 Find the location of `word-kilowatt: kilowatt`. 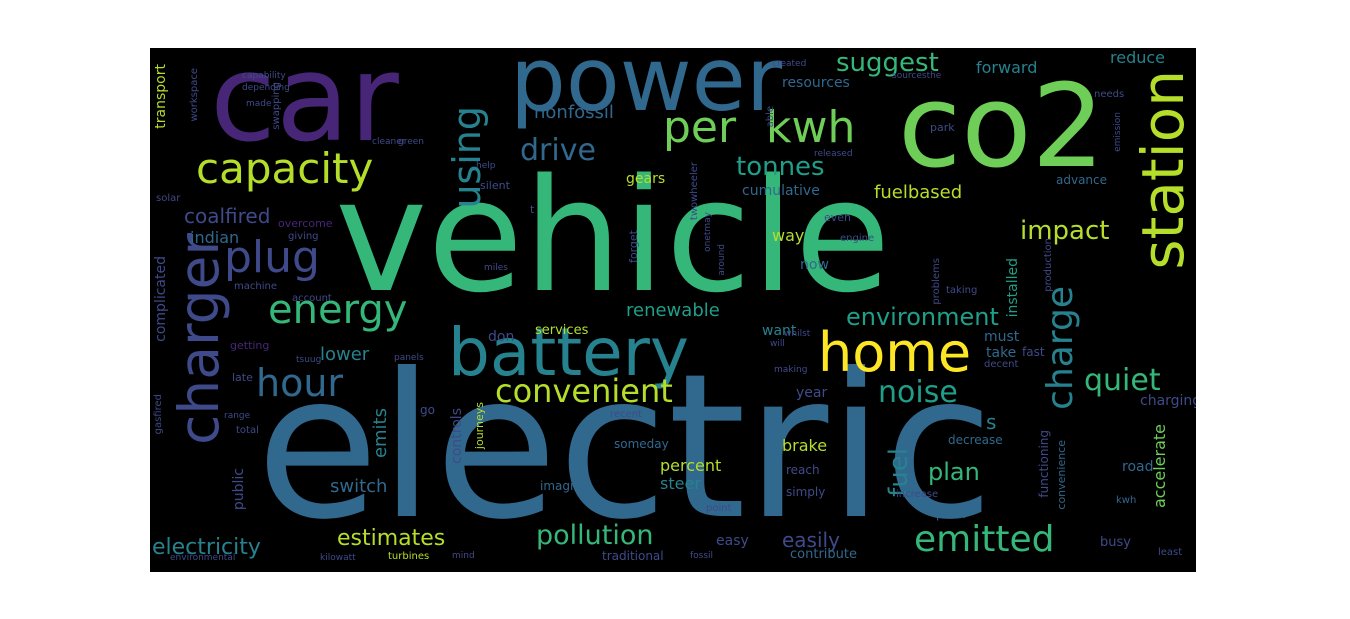

word-kilowatt: kilowatt is located at coordinates (338, 558).